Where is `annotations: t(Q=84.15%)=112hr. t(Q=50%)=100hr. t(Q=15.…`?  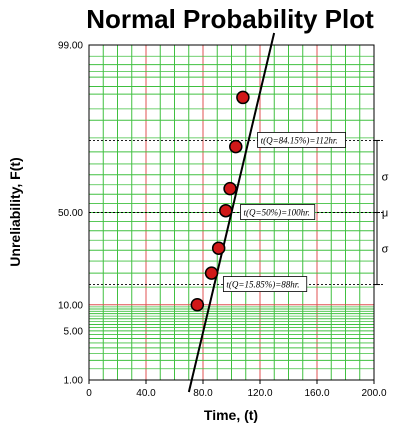 annotations: t(Q=84.15%)=112hr. t(Q=50%)=100hr. t(Q=15.… is located at coordinates (284, 212).